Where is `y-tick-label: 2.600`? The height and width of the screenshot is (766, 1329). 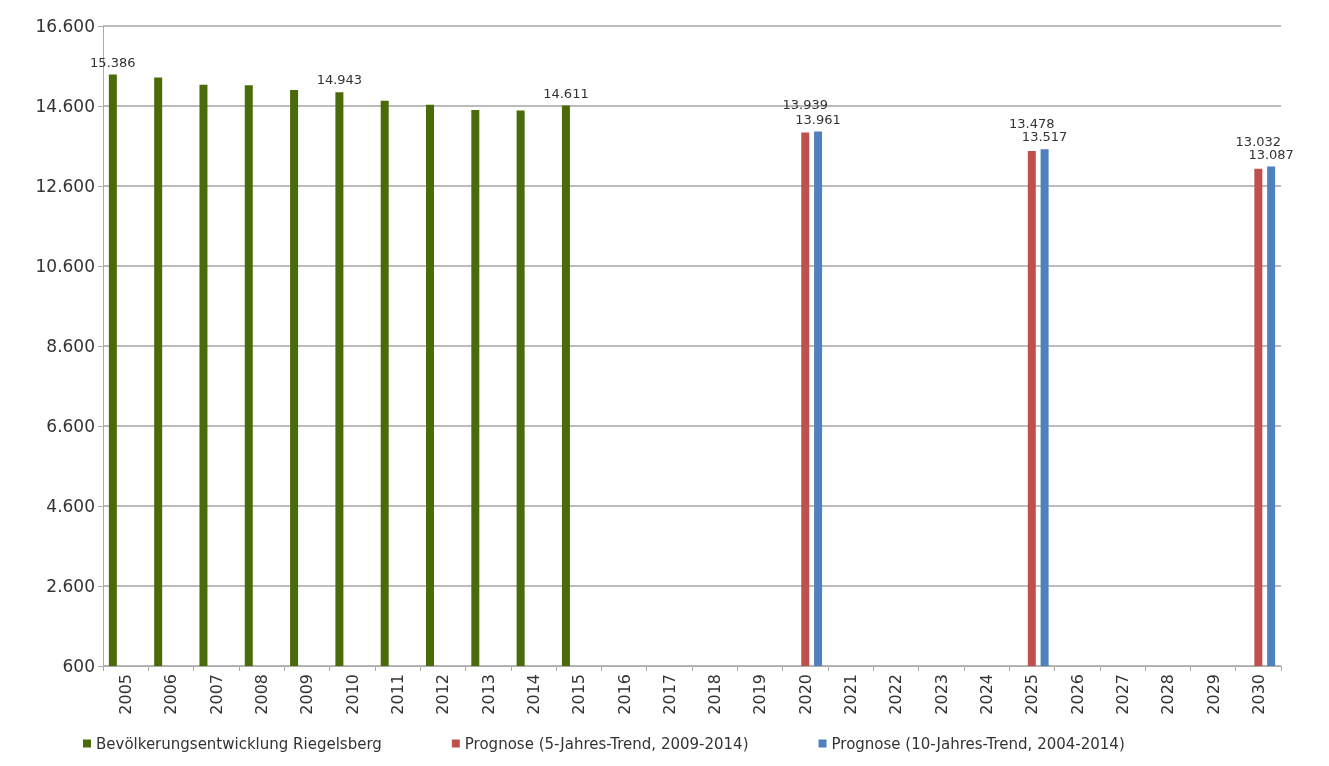
y-tick-label: 2.600 is located at coordinates (70, 586).